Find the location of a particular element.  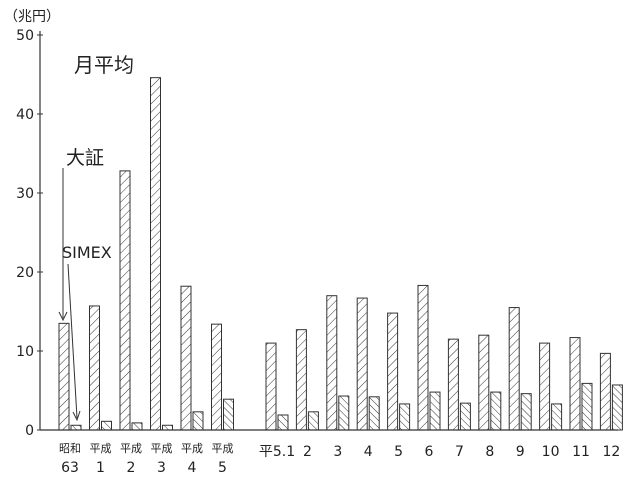

x-tick-label-bottom: 4 is located at coordinates (192, 468).